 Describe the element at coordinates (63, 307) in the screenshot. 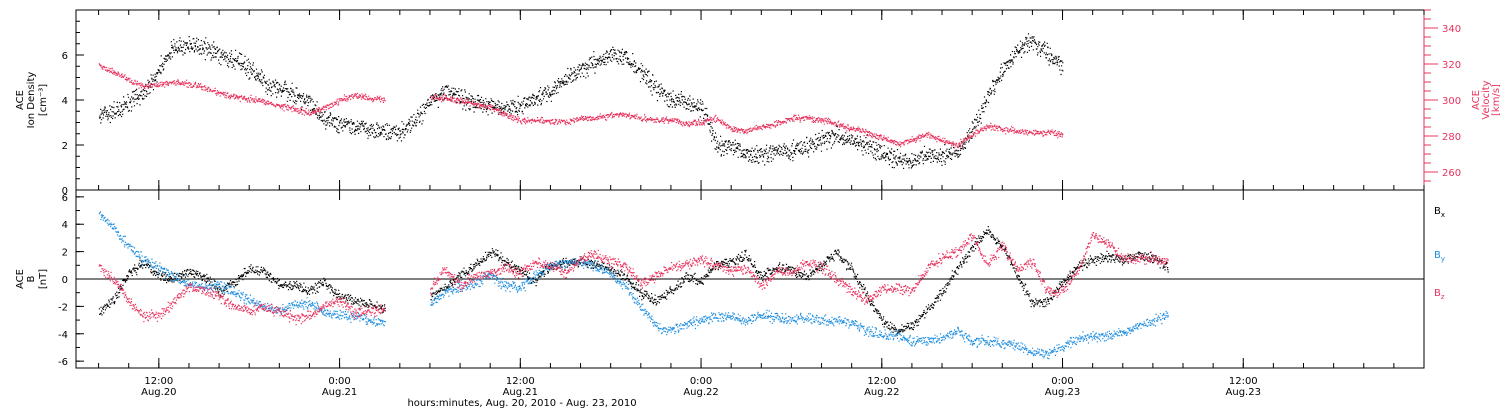

I see `b-tick-label: -2` at that location.